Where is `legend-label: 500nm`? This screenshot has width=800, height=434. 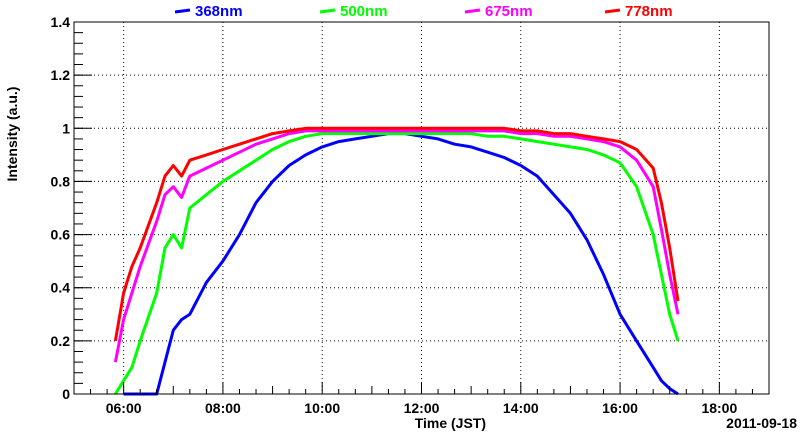 legend-label: 500nm is located at coordinates (364, 11).